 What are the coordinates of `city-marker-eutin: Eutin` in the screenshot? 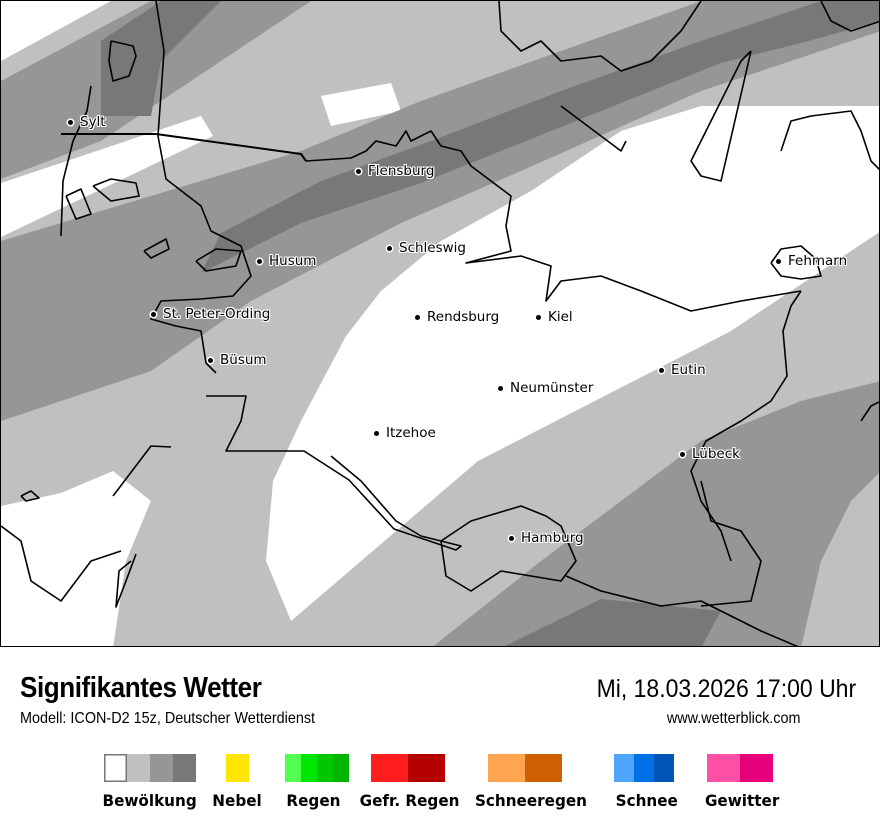 It's located at (682, 370).